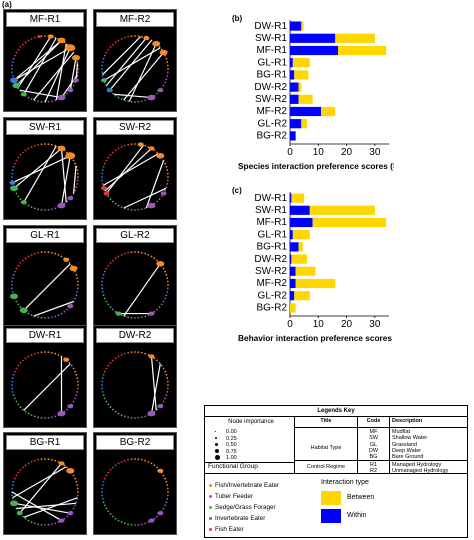 The width and height of the screenshot is (474, 540). What do you see at coordinates (361, 497) in the screenshot?
I see `between-label: Between` at bounding box center [361, 497].